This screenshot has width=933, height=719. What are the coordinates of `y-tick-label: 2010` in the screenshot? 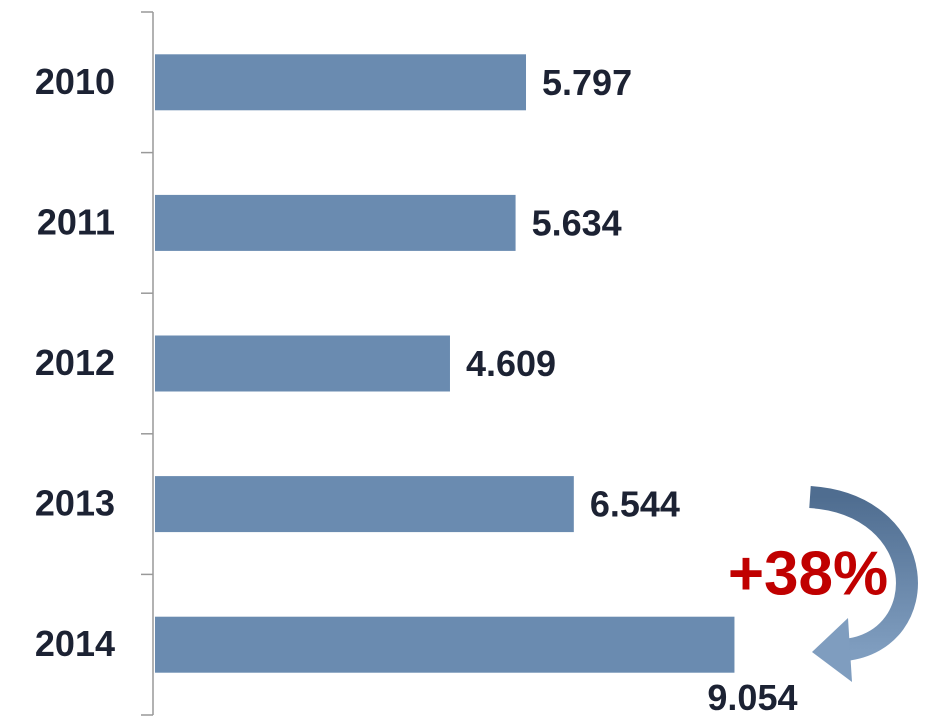 It's located at (75, 81).